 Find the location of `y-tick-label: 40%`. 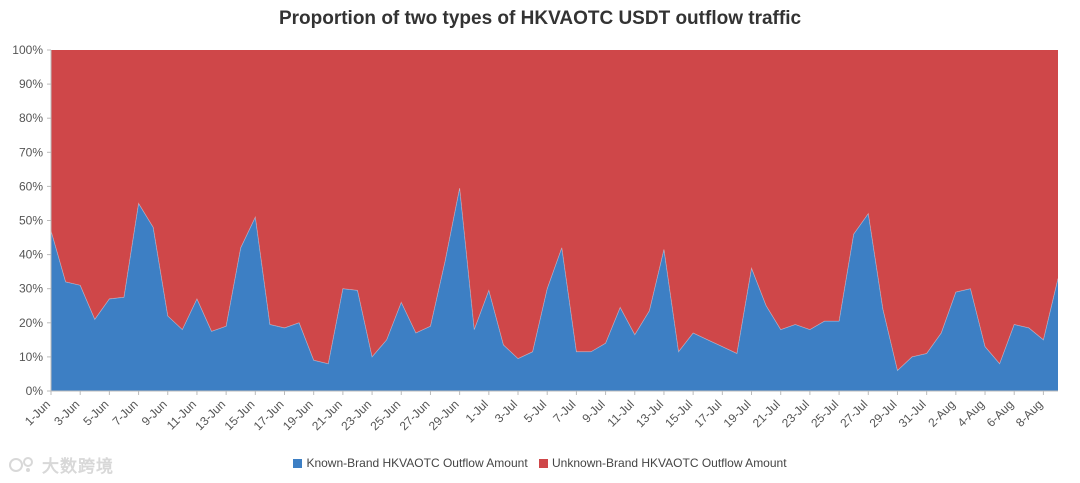

y-tick-label: 40% is located at coordinates (31, 255).